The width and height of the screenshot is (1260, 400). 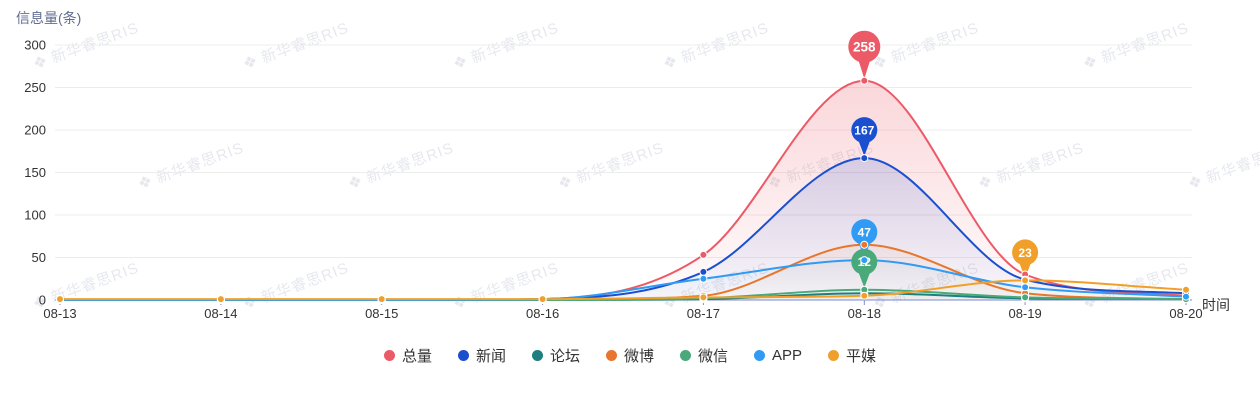 What do you see at coordinates (864, 313) in the screenshot?
I see `x-tick-label: 08-18` at bounding box center [864, 313].